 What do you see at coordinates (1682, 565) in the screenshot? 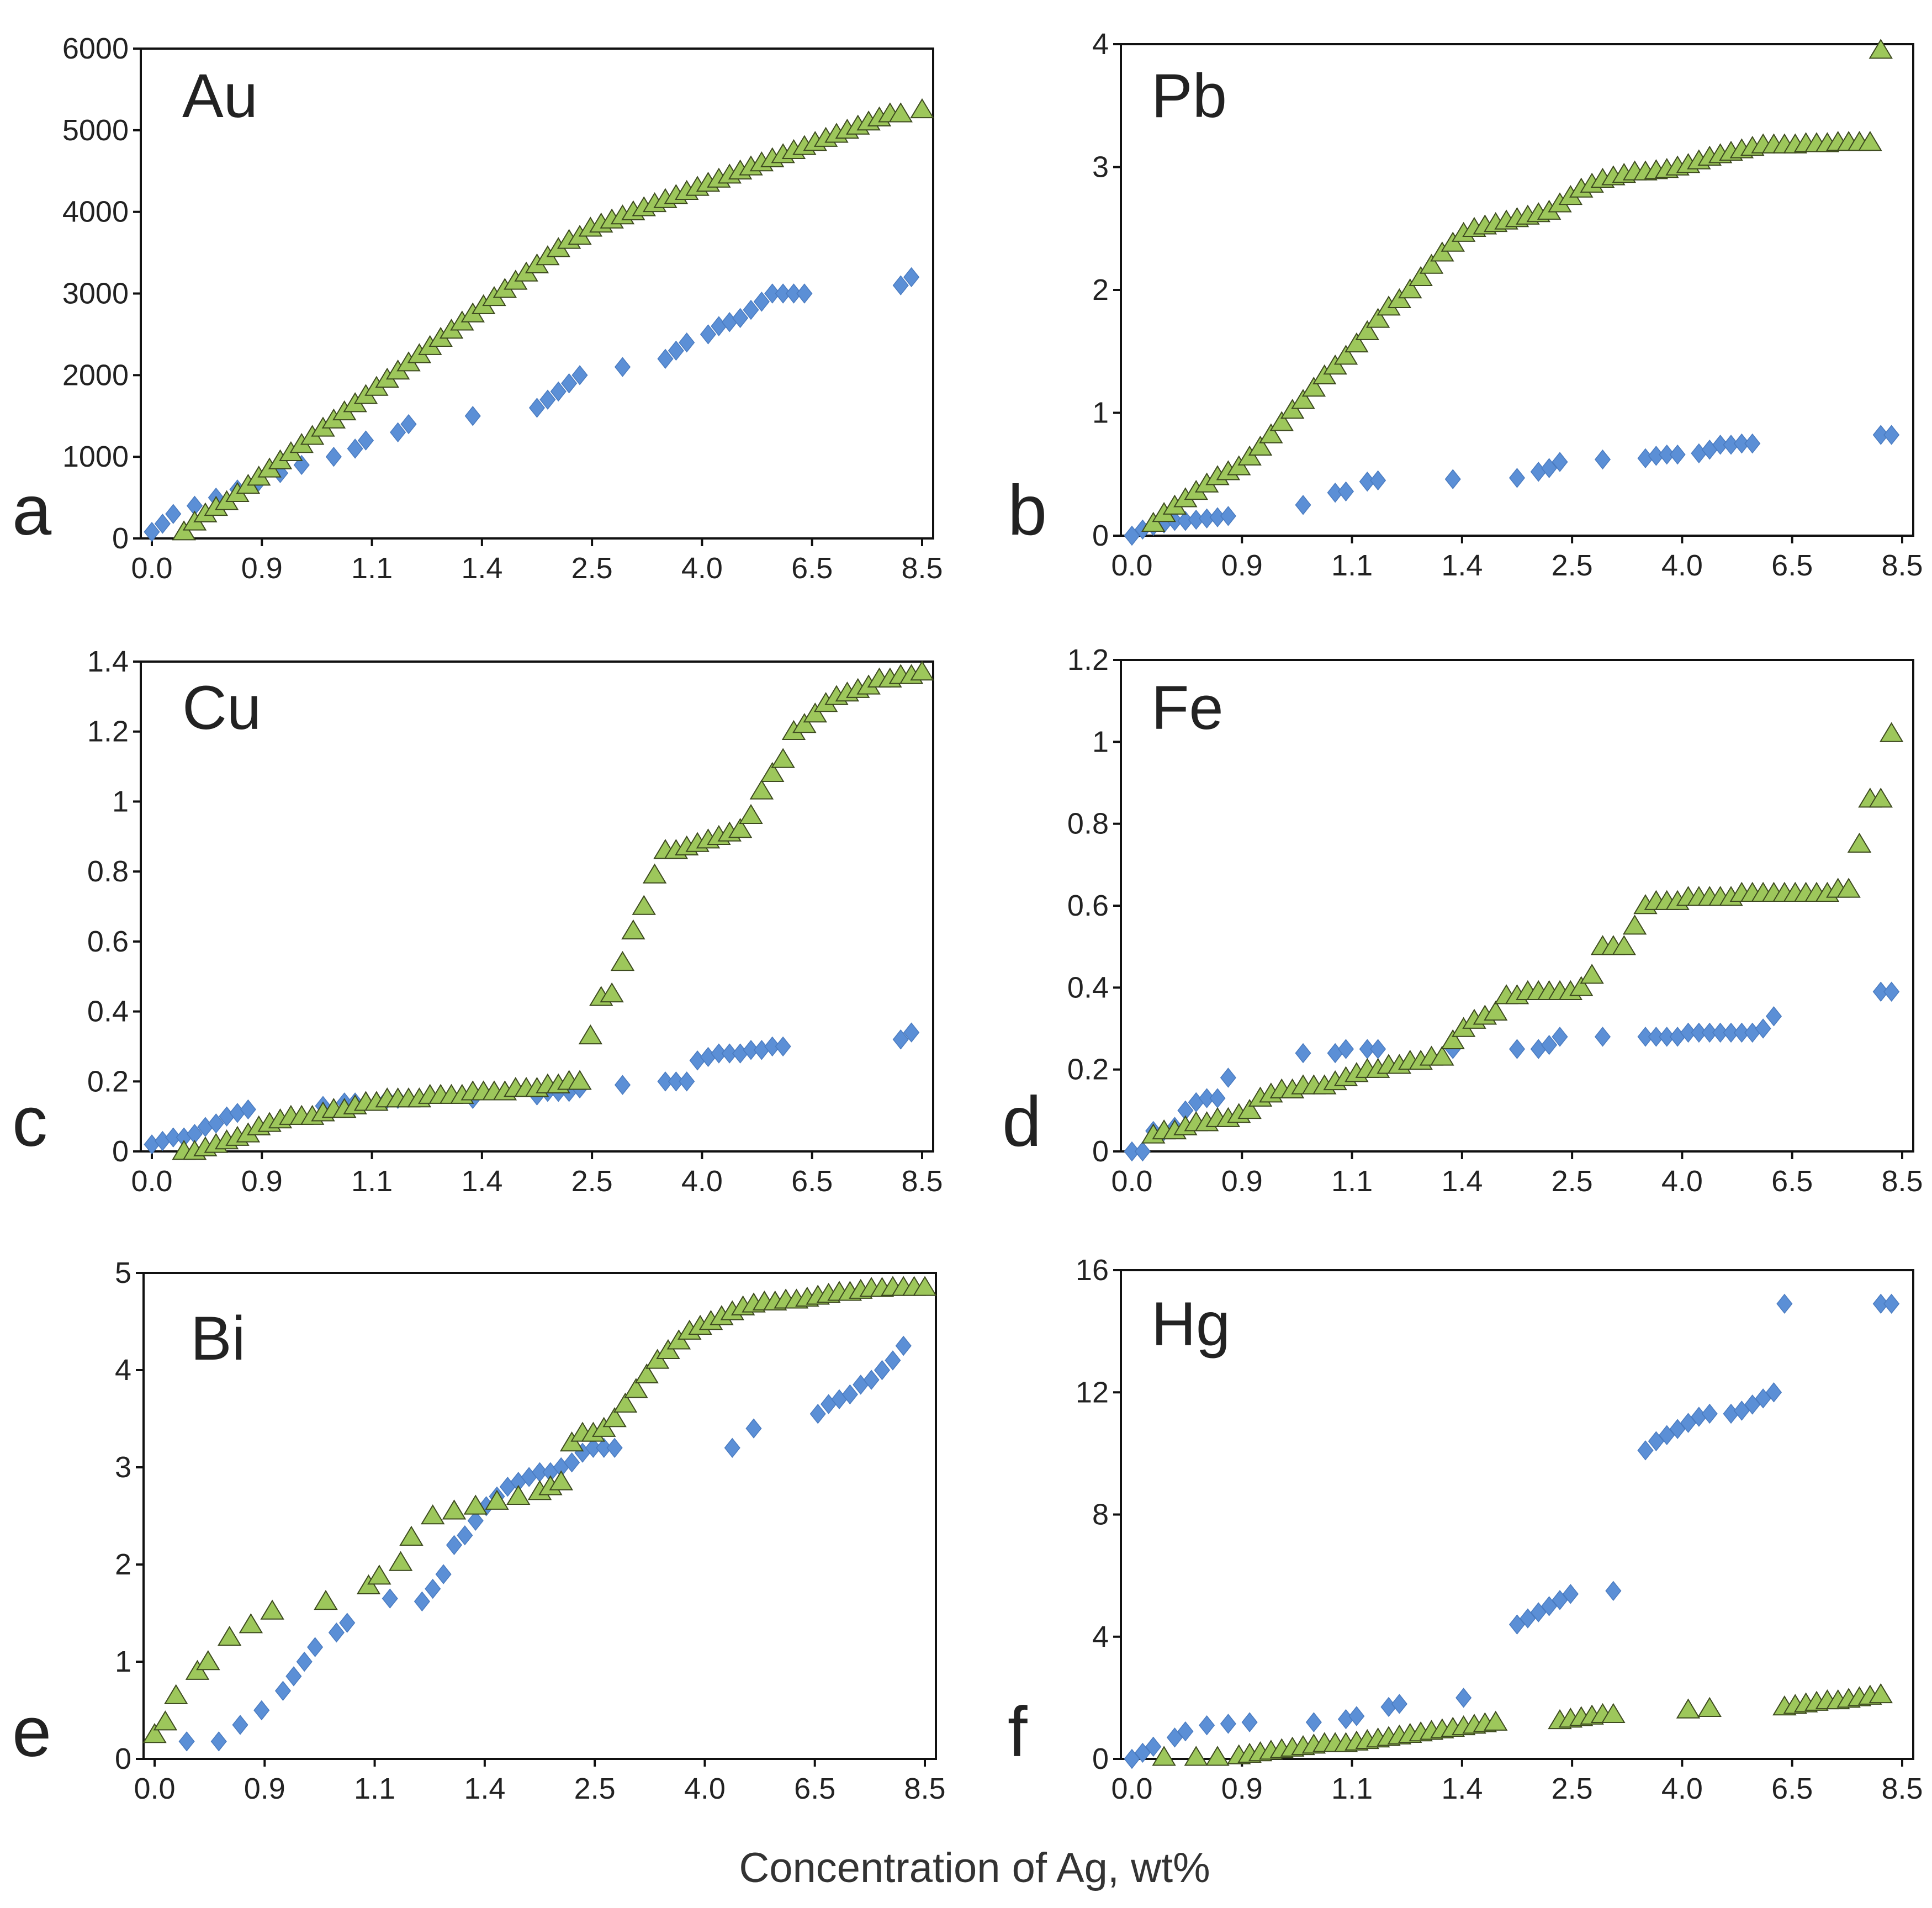
I see `panel-b-x-tick-label: 4.0` at bounding box center [1682, 565].